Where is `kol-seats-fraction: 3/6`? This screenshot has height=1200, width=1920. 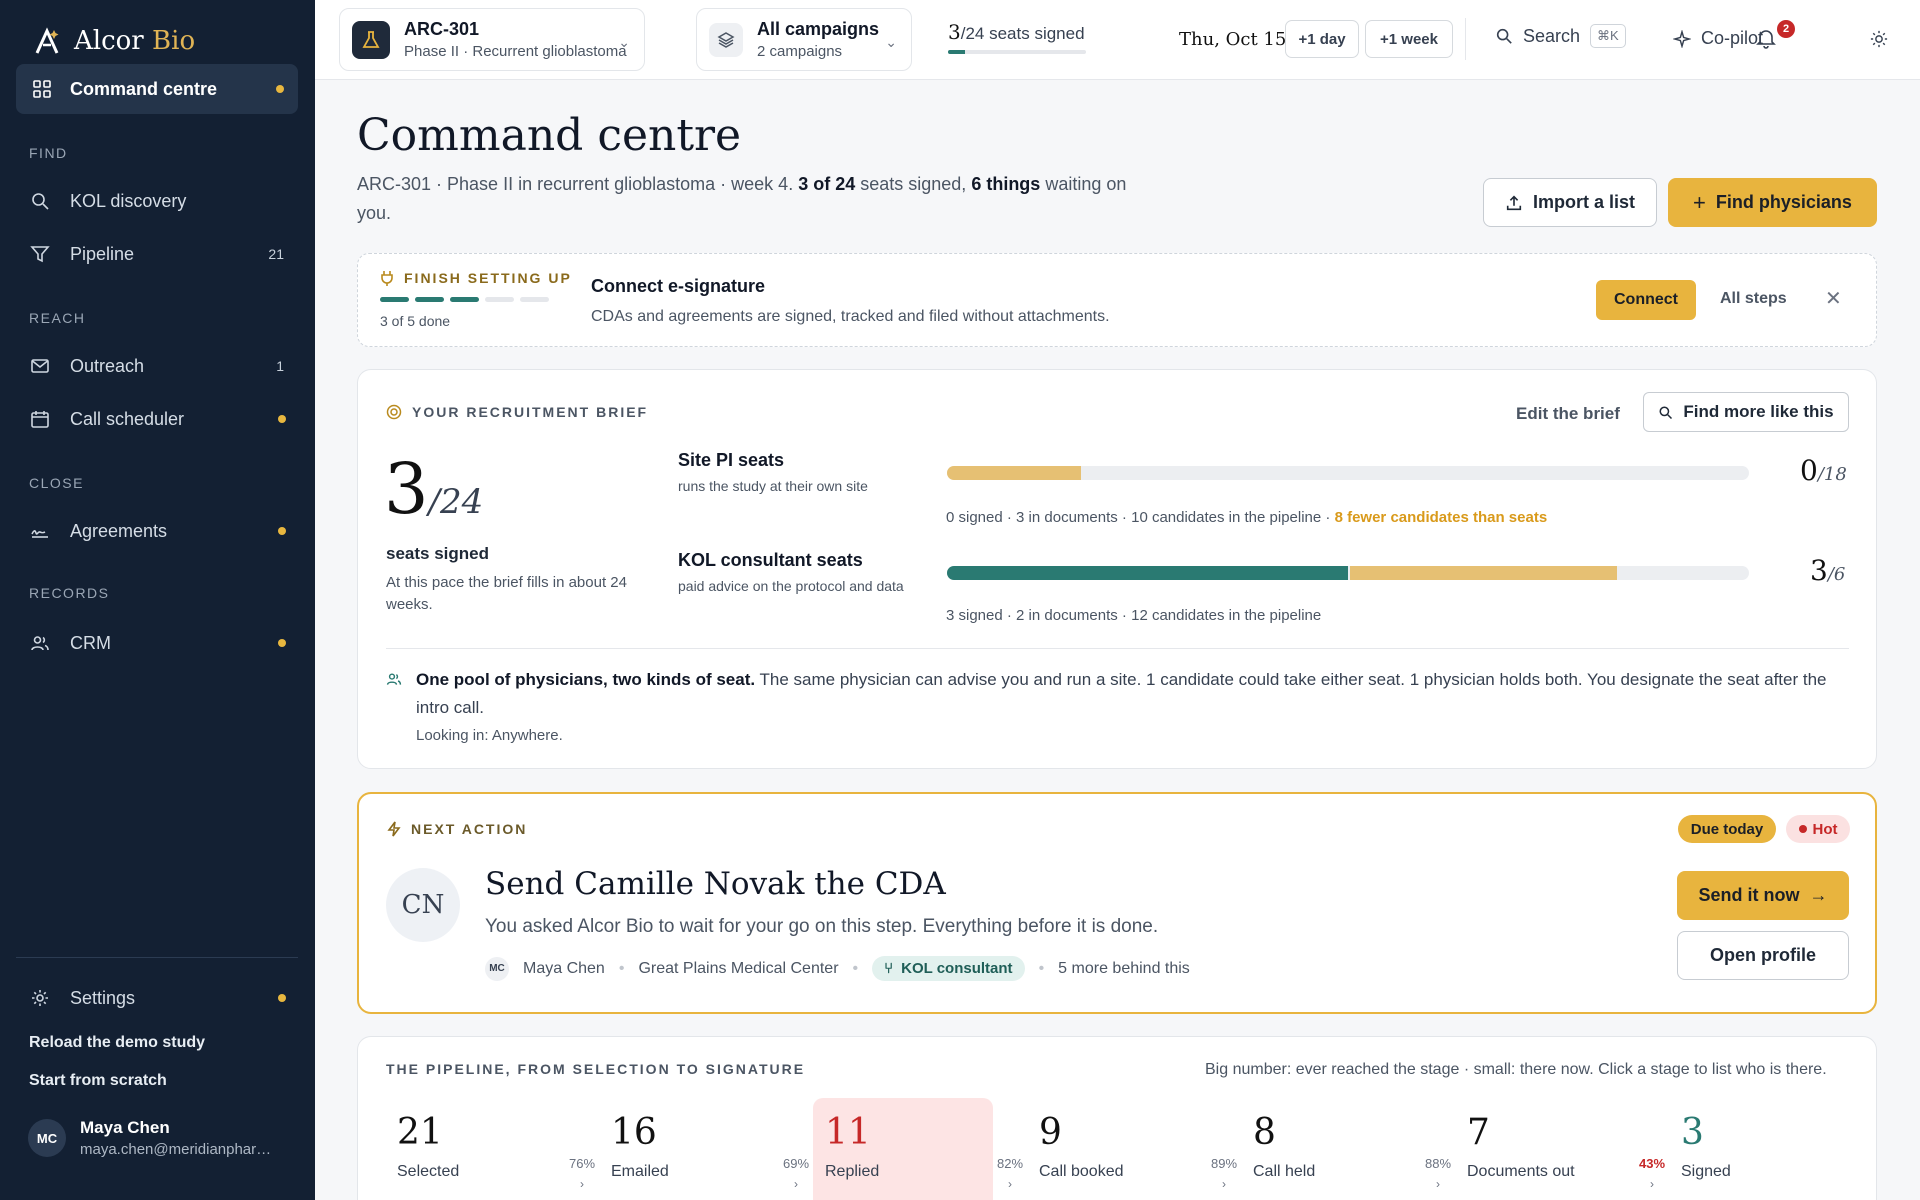 kol-seats-fraction: 3/6 is located at coordinates (1828, 570).